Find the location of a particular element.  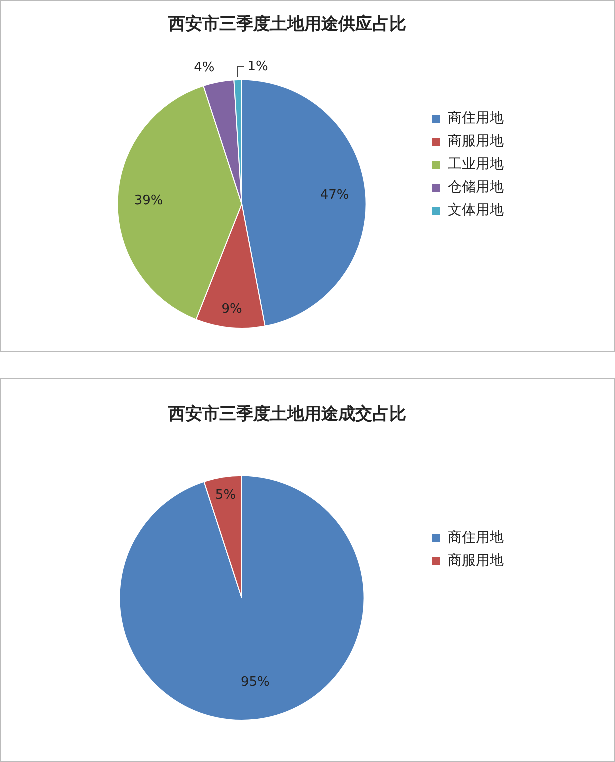

data-label: 39% is located at coordinates (149, 201).